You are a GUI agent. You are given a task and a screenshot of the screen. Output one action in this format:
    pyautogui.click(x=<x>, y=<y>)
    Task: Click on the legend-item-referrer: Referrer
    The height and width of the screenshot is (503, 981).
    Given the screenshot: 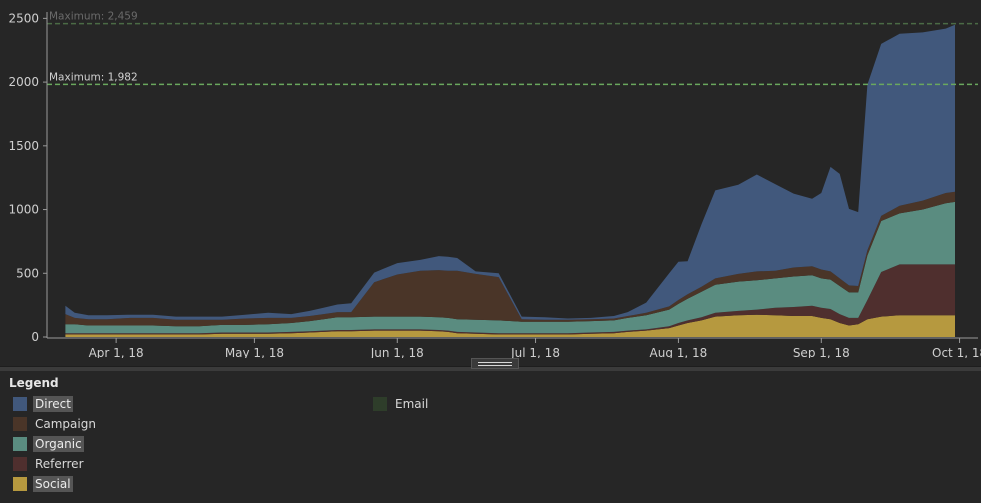 What is the action you would take?
    pyautogui.click(x=49, y=464)
    